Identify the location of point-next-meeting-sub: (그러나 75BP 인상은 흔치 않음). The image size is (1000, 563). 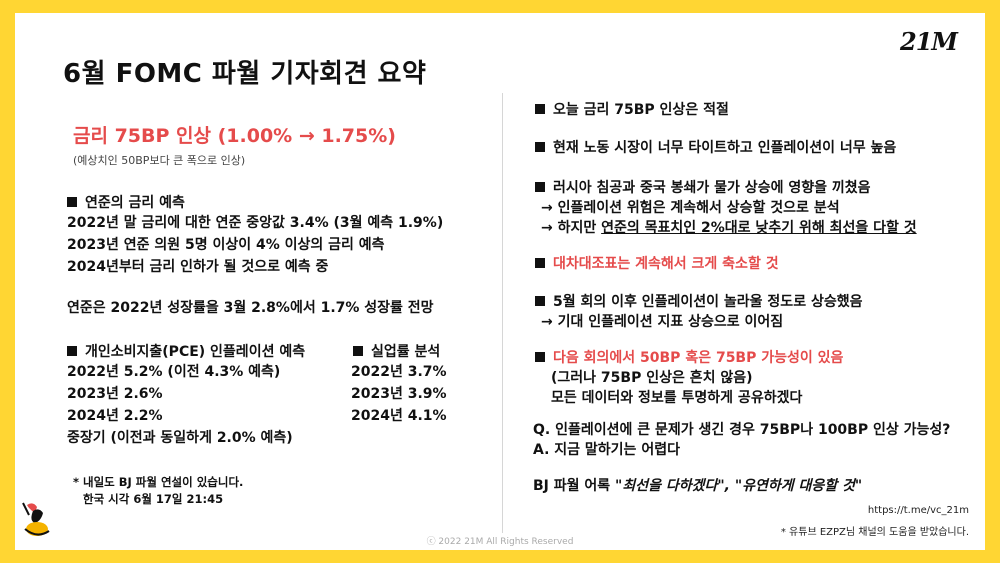
(652, 378).